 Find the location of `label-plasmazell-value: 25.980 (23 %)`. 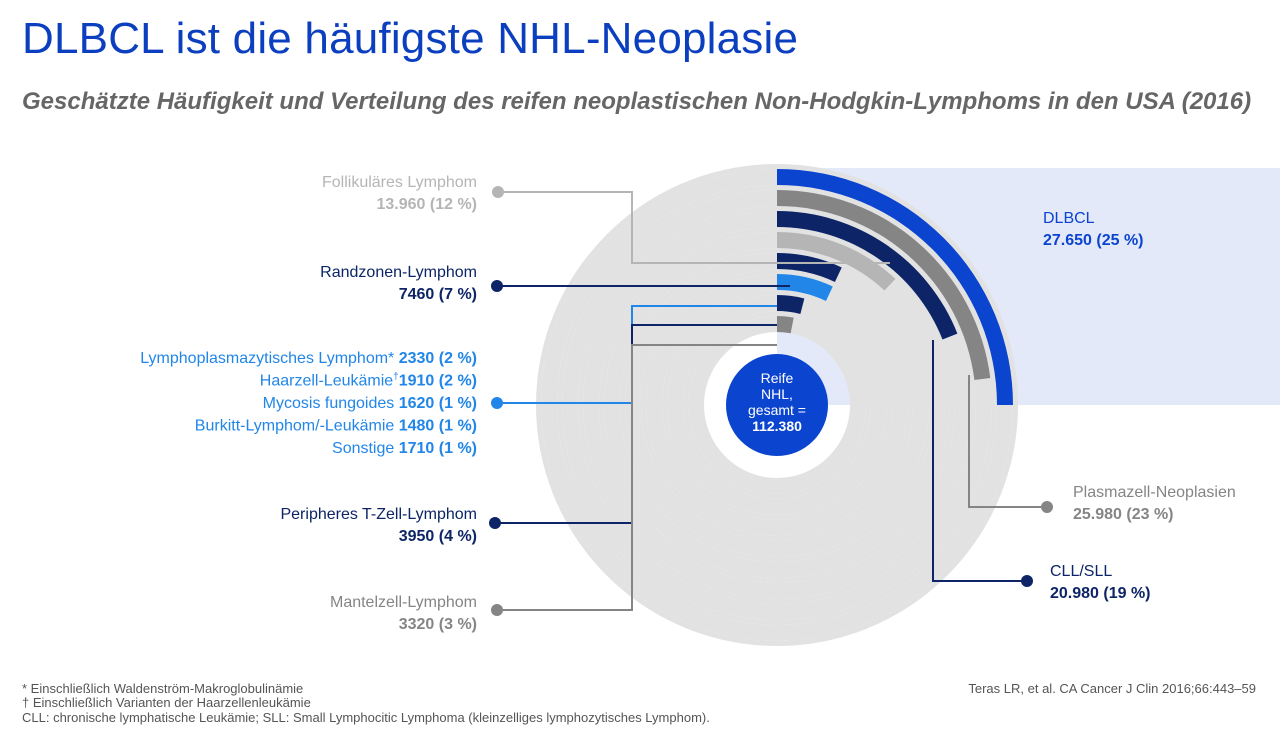

label-plasmazell-value: 25.980 (23 %) is located at coordinates (1123, 514).